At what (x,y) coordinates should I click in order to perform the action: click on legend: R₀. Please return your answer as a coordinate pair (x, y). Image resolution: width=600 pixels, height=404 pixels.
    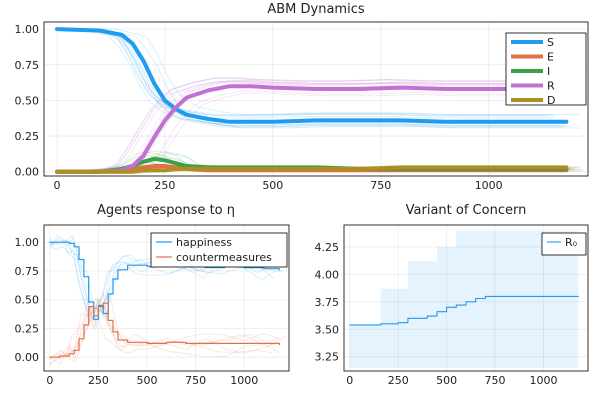
    Looking at the image, I should click on (564, 244).